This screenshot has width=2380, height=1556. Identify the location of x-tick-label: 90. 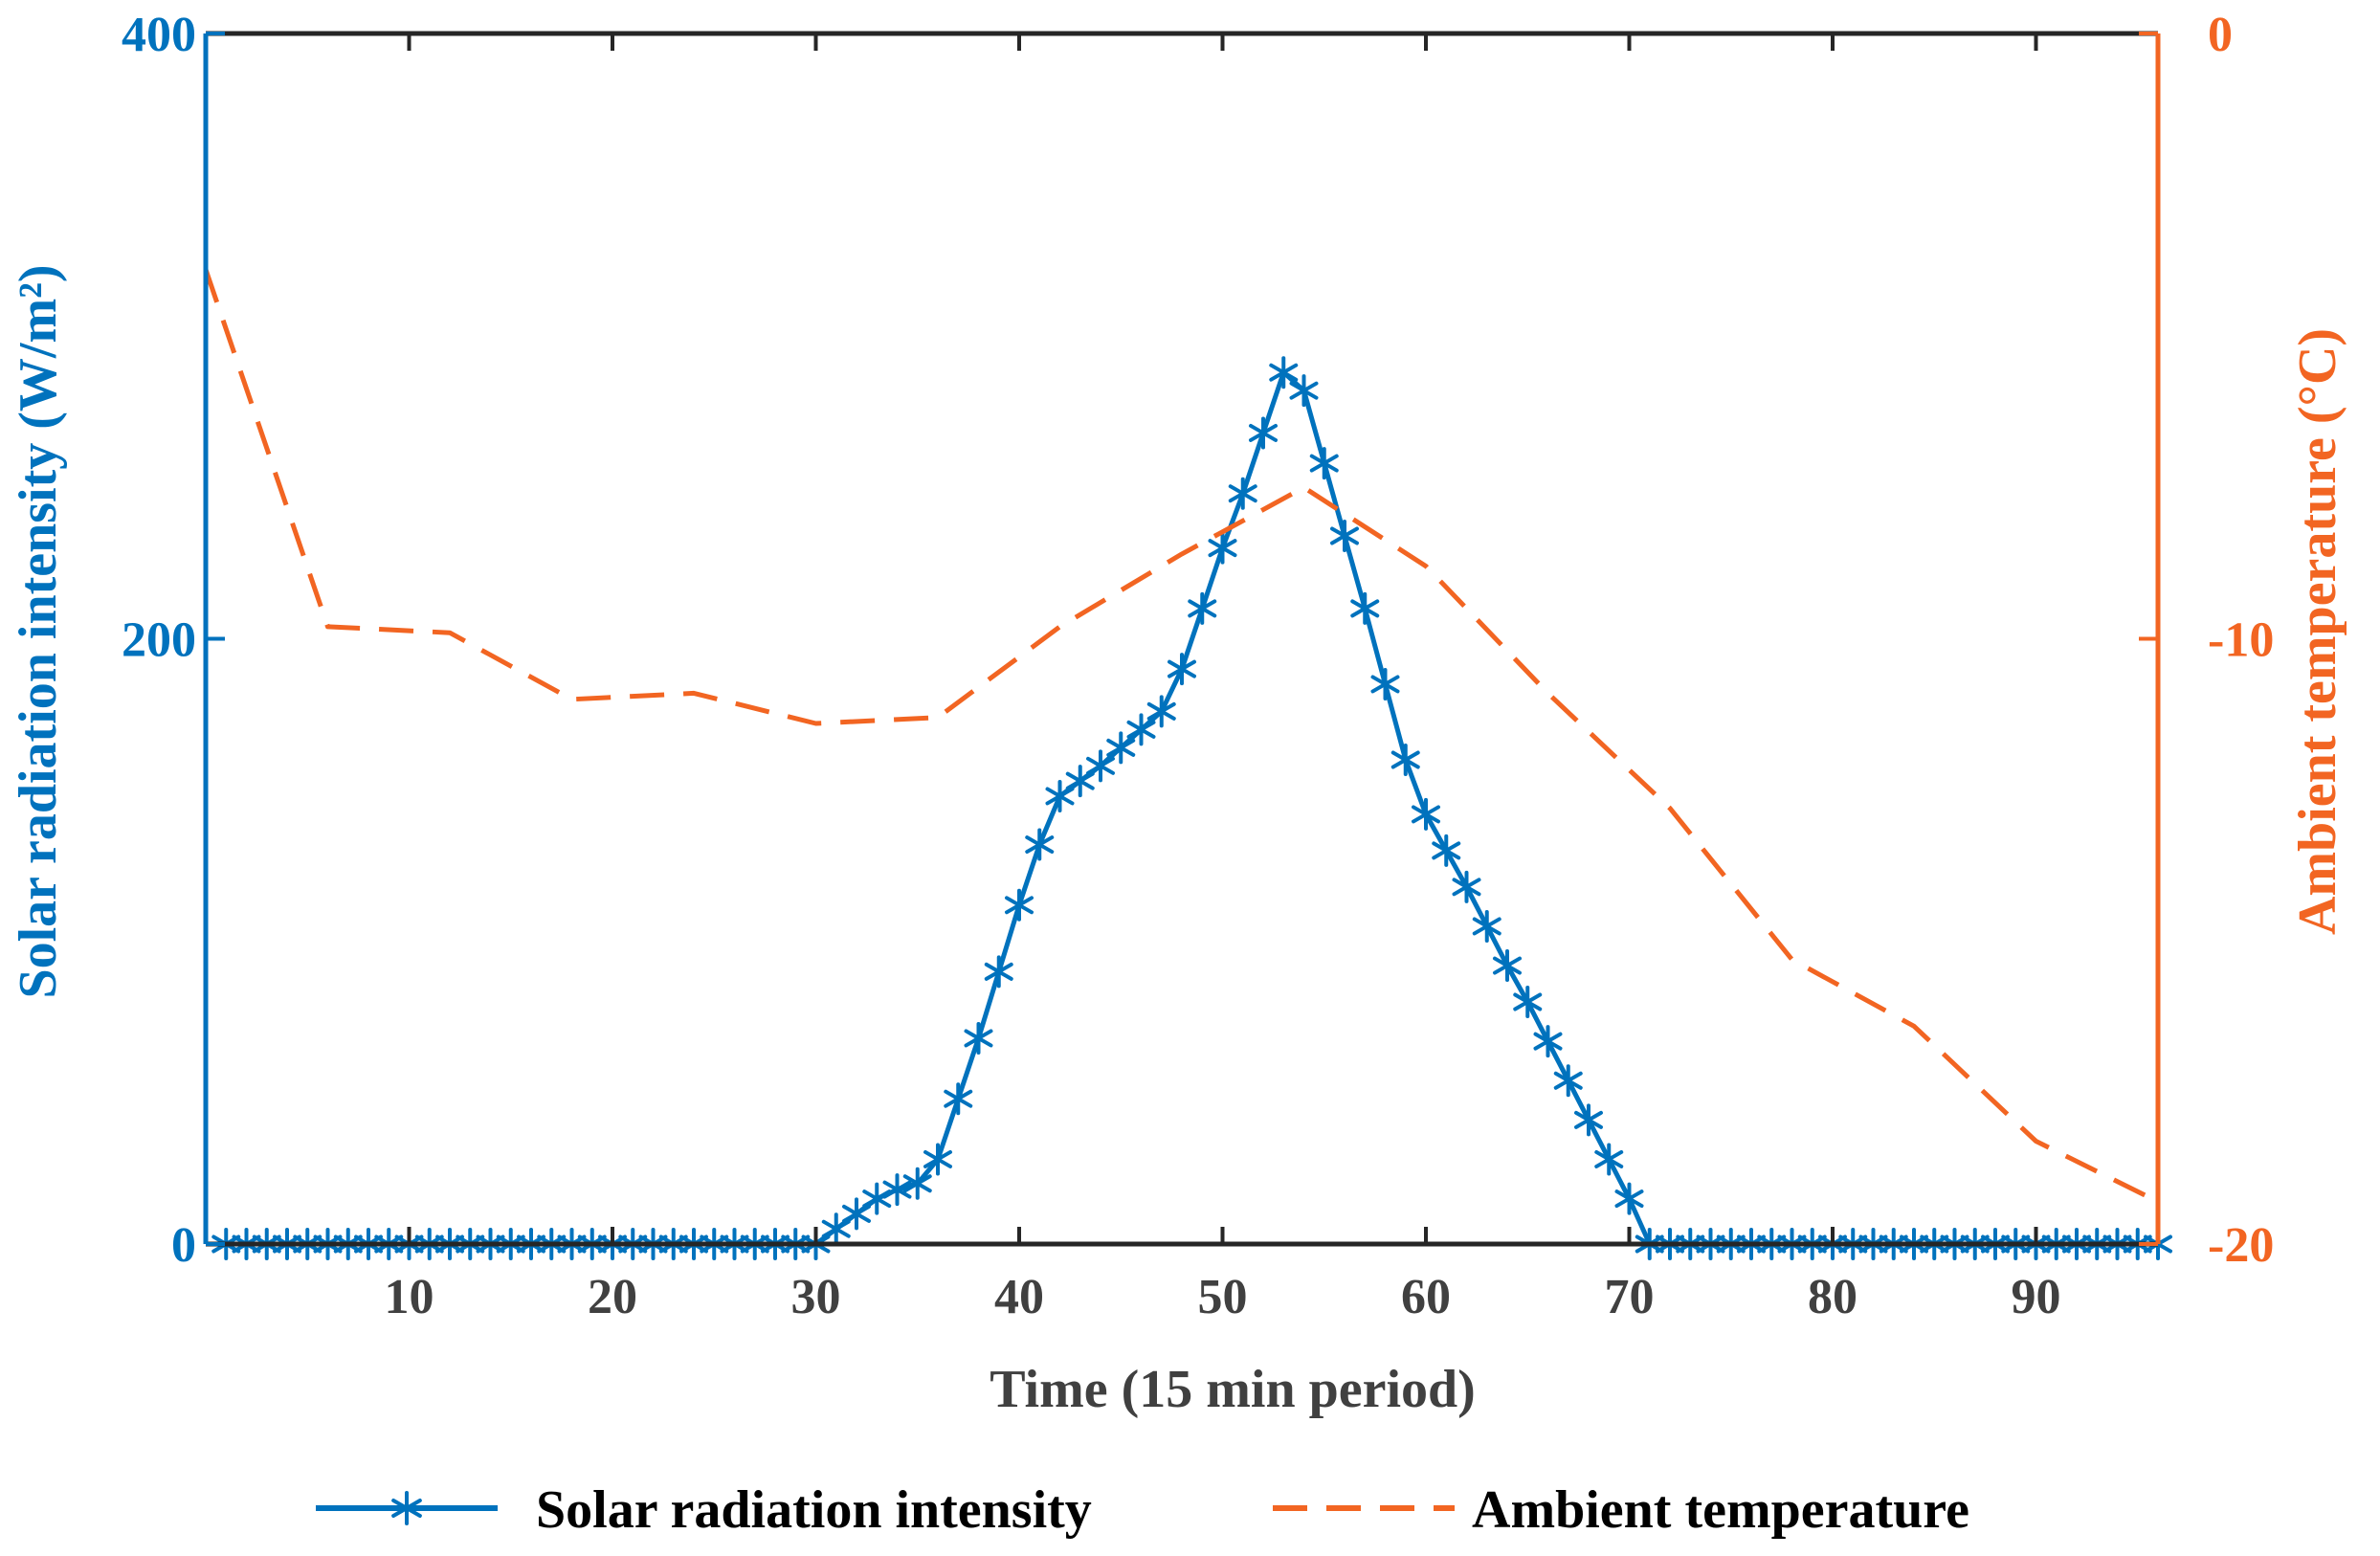
(2037, 1297).